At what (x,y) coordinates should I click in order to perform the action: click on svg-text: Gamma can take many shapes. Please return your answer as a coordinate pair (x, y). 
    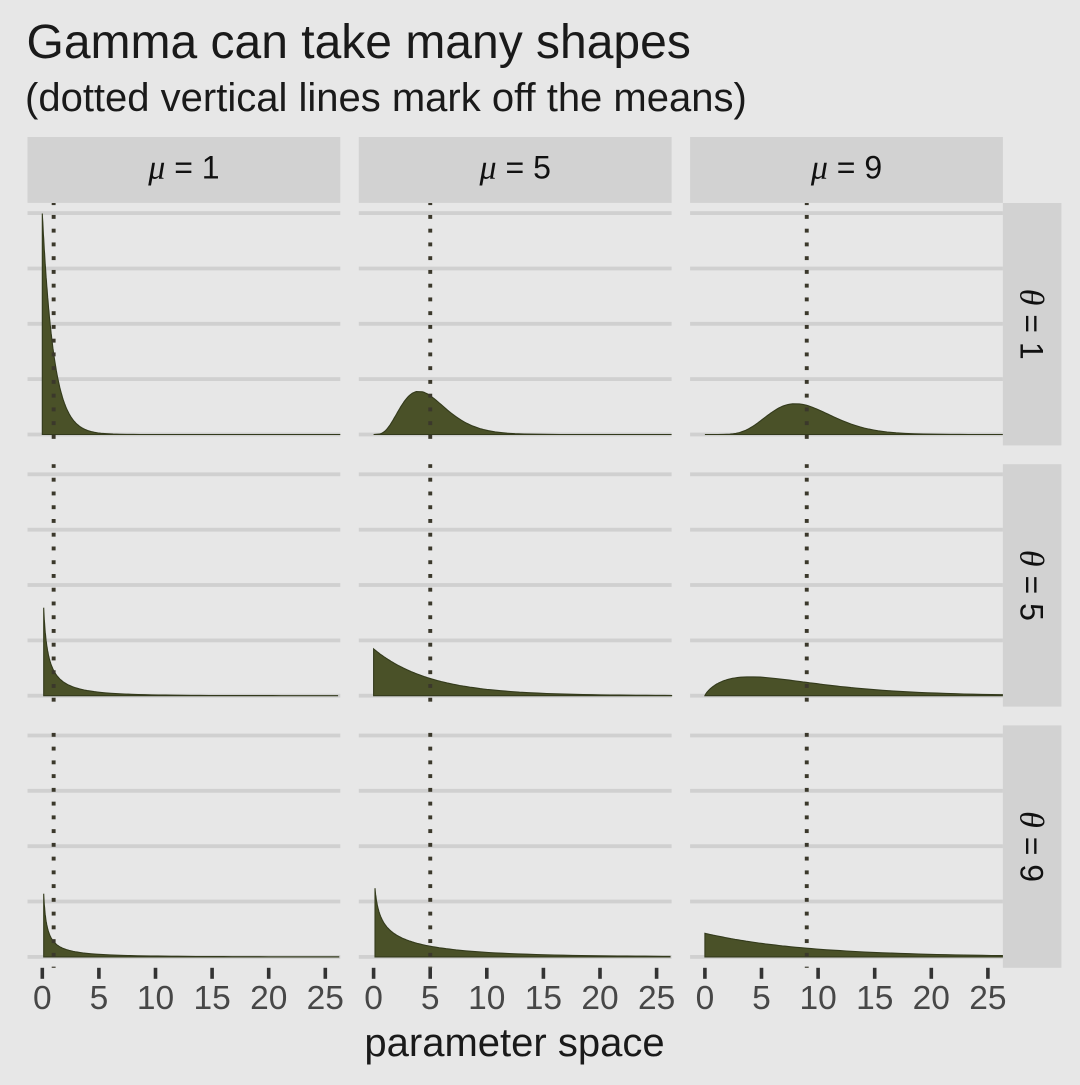
    Looking at the image, I should click on (359, 42).